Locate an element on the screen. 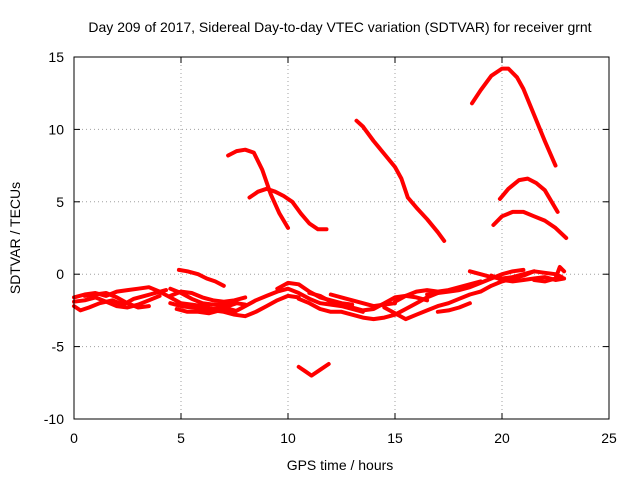 The width and height of the screenshot is (640, 480). series-s22 is located at coordinates (258, 188).